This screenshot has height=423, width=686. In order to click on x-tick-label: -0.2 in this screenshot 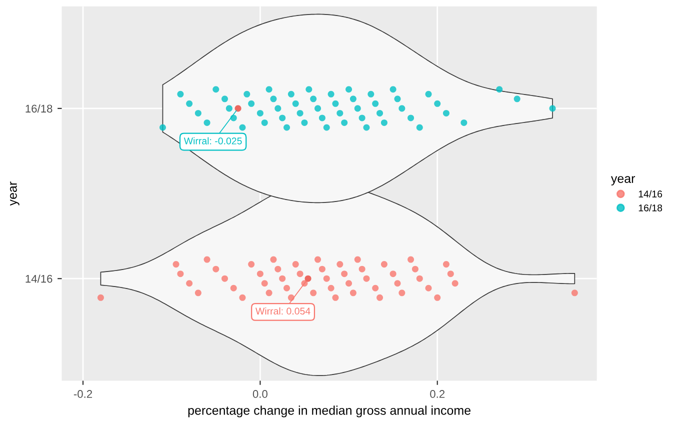, I will do `click(83, 394)`.